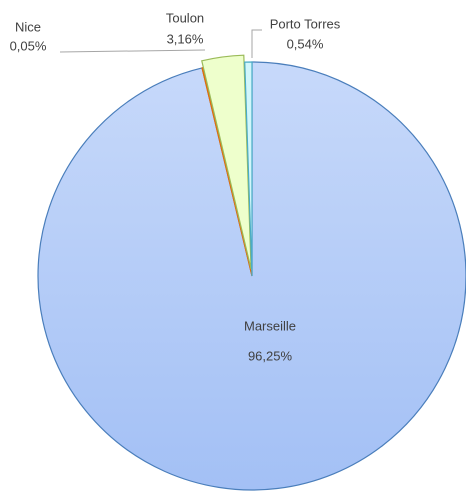 This screenshot has width=466, height=493. I want to click on value-label: 96,25%, so click(270, 355).